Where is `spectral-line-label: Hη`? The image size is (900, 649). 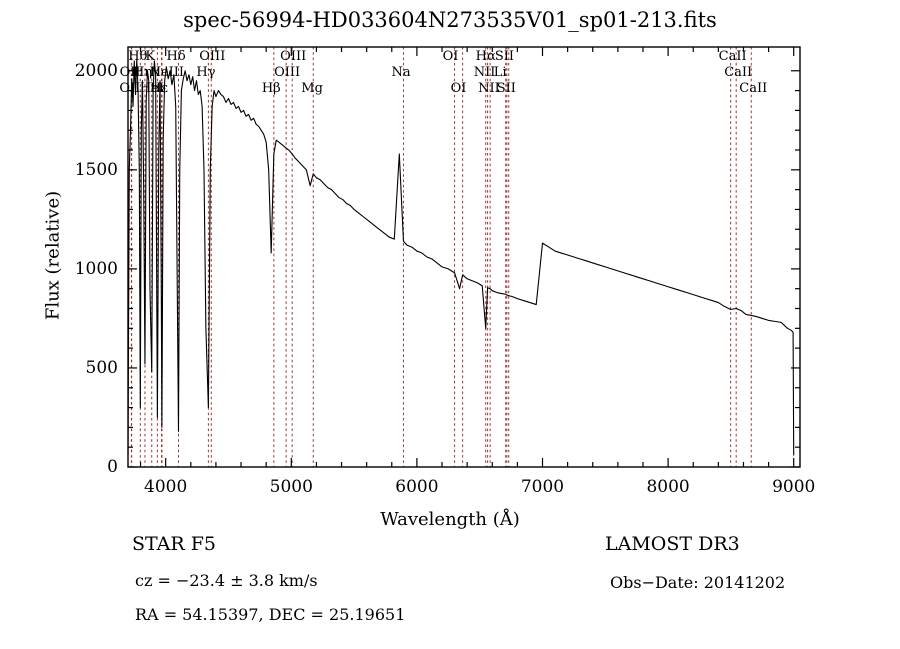 spectral-line-label: Hη is located at coordinates (142, 72).